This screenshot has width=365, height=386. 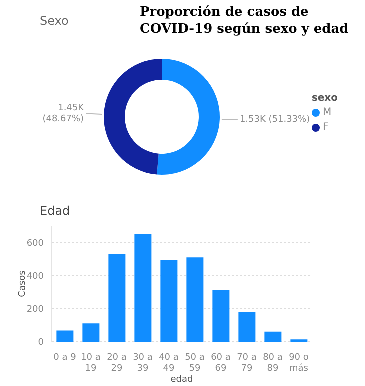 I want to click on chart-subtitle: Sexo, so click(x=54, y=21).